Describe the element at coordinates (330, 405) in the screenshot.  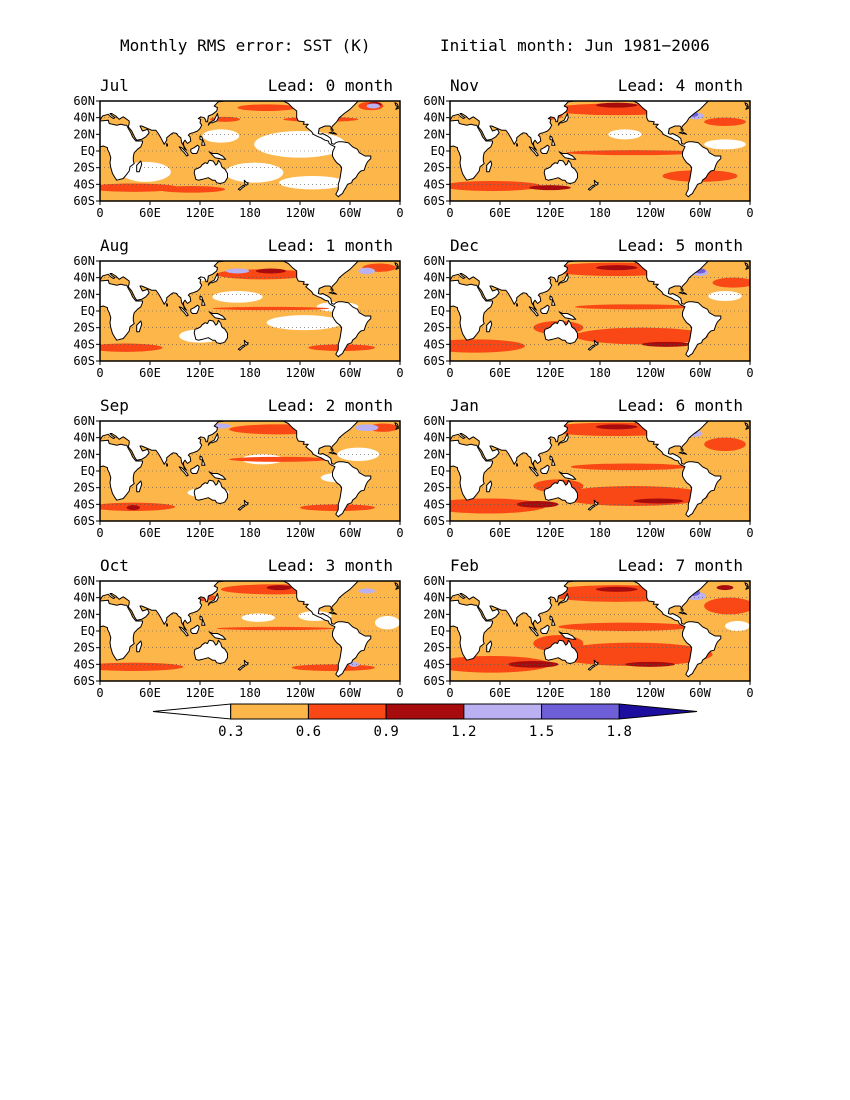
I see `panel-lead-label: Lead: 2 month` at that location.